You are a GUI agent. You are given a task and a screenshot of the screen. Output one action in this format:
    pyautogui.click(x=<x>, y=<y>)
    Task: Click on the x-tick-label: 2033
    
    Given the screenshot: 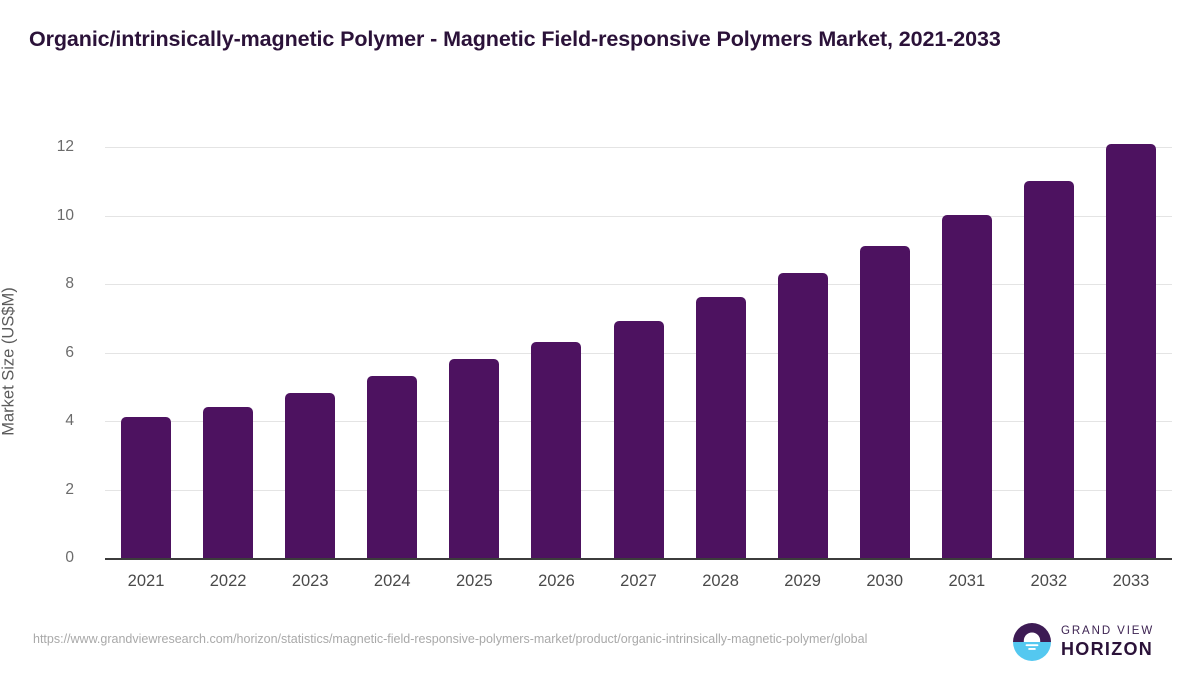 What is the action you would take?
    pyautogui.click(x=1131, y=581)
    